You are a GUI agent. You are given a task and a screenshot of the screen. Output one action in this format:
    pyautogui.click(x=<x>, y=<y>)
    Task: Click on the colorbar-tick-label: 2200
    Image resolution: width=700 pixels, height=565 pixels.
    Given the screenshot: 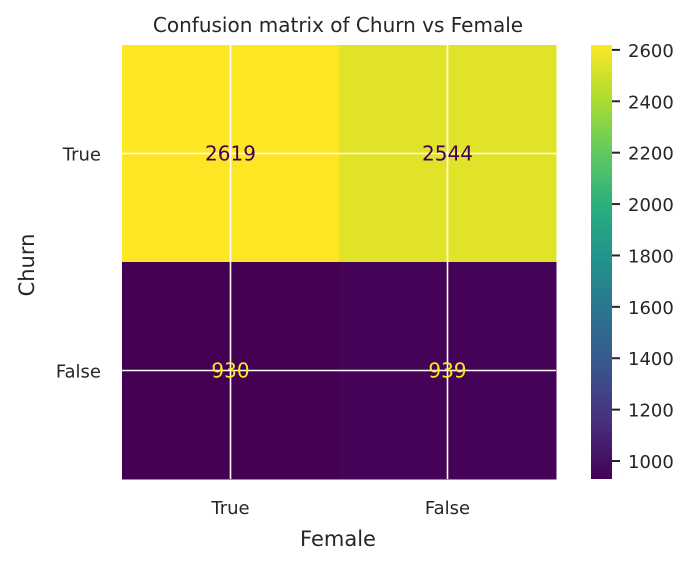 What is the action you would take?
    pyautogui.click(x=651, y=154)
    